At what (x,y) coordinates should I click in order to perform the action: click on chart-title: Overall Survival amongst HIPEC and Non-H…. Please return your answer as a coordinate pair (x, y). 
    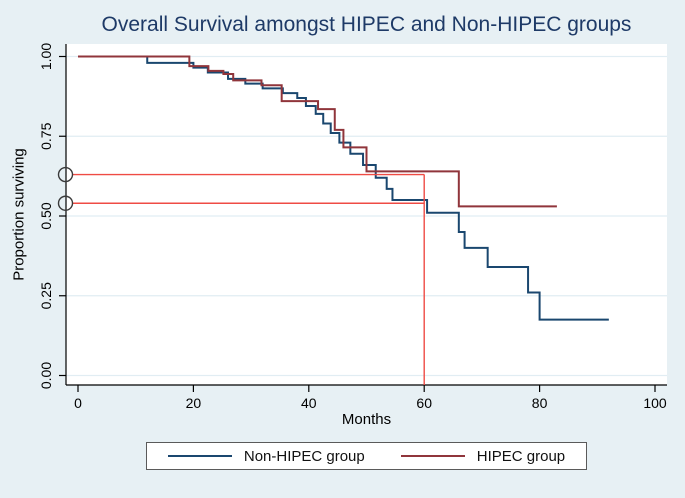
    Looking at the image, I should click on (366, 24).